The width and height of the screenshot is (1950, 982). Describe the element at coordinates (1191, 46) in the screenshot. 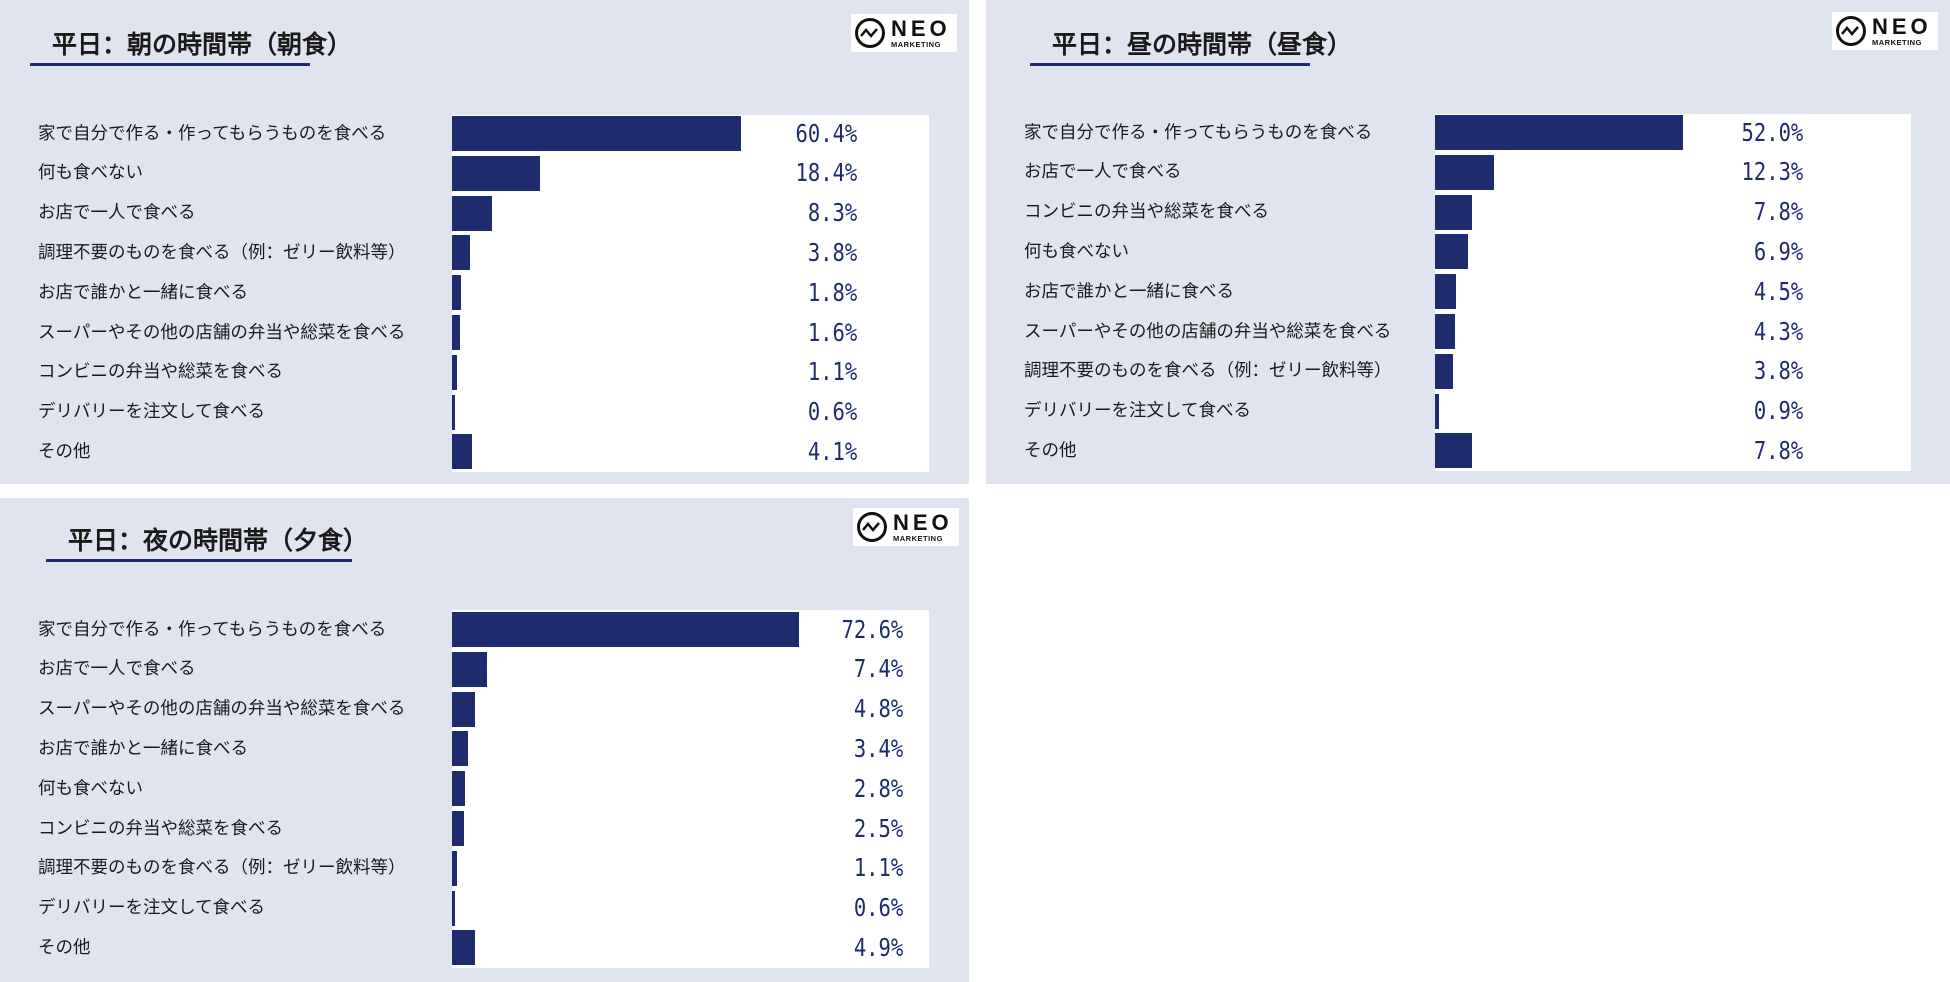

I see `chart-title: 平日：昼の時間帯（昼食）` at that location.